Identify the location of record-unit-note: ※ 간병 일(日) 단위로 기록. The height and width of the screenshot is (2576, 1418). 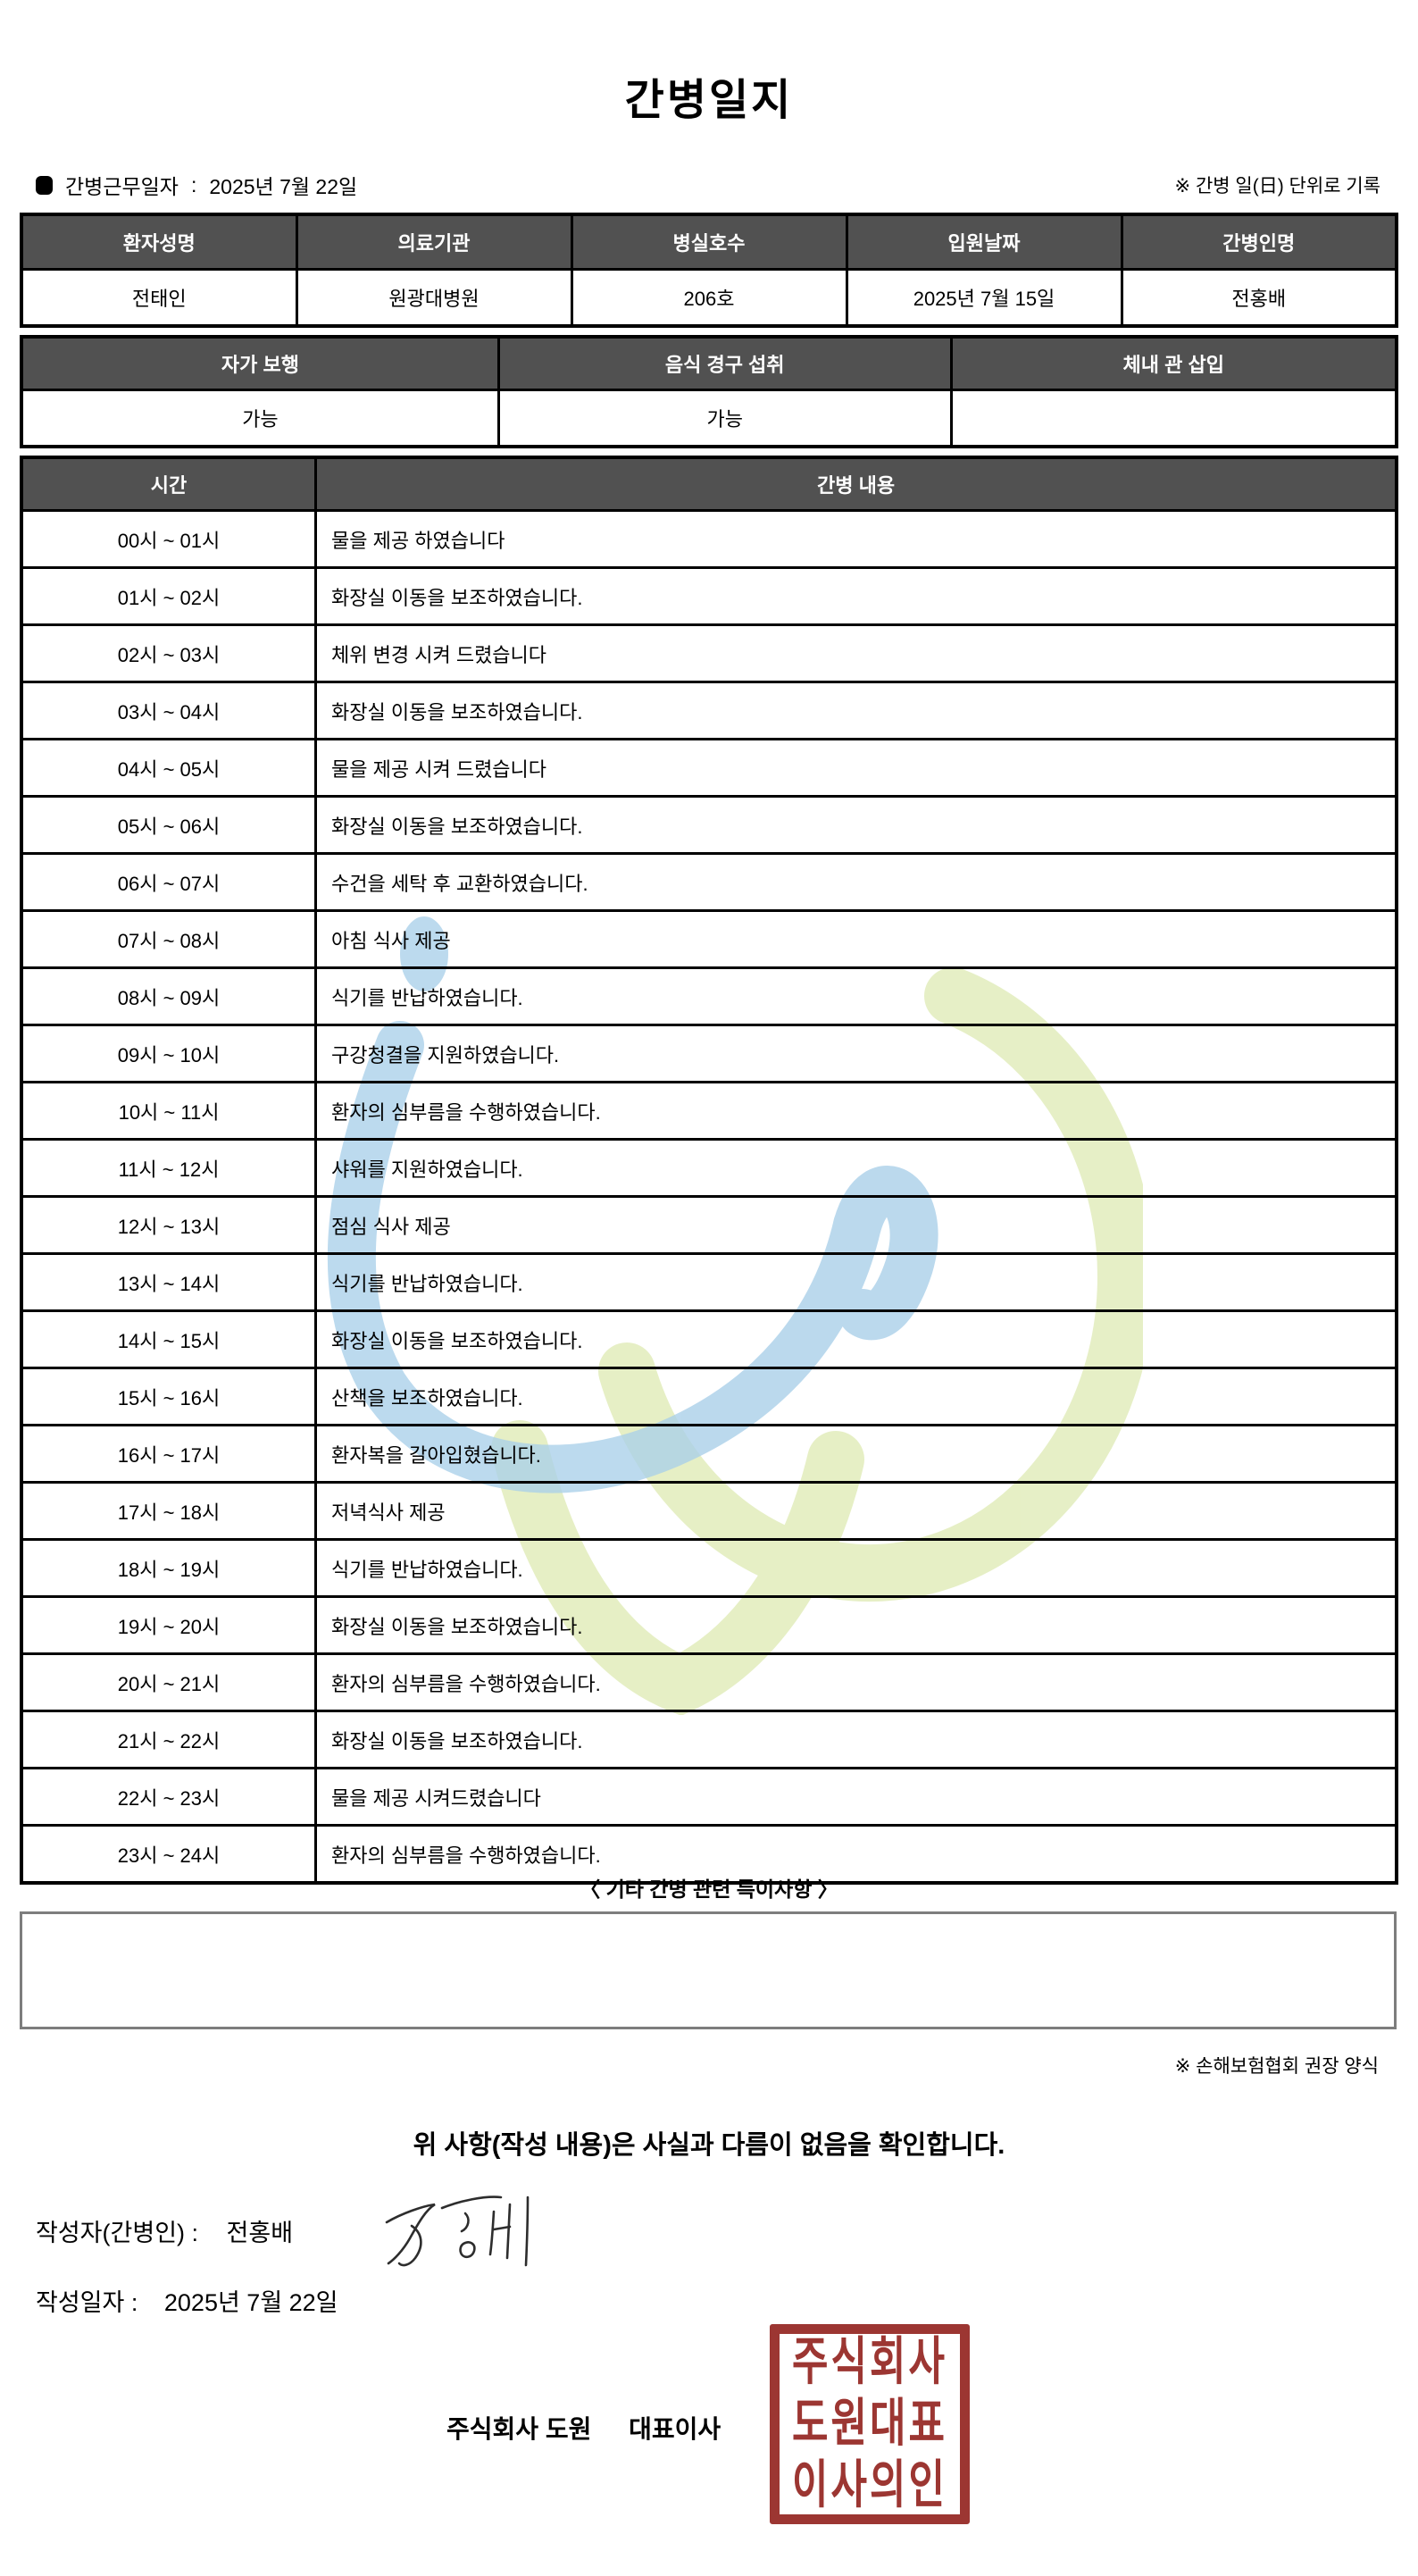
(1277, 187).